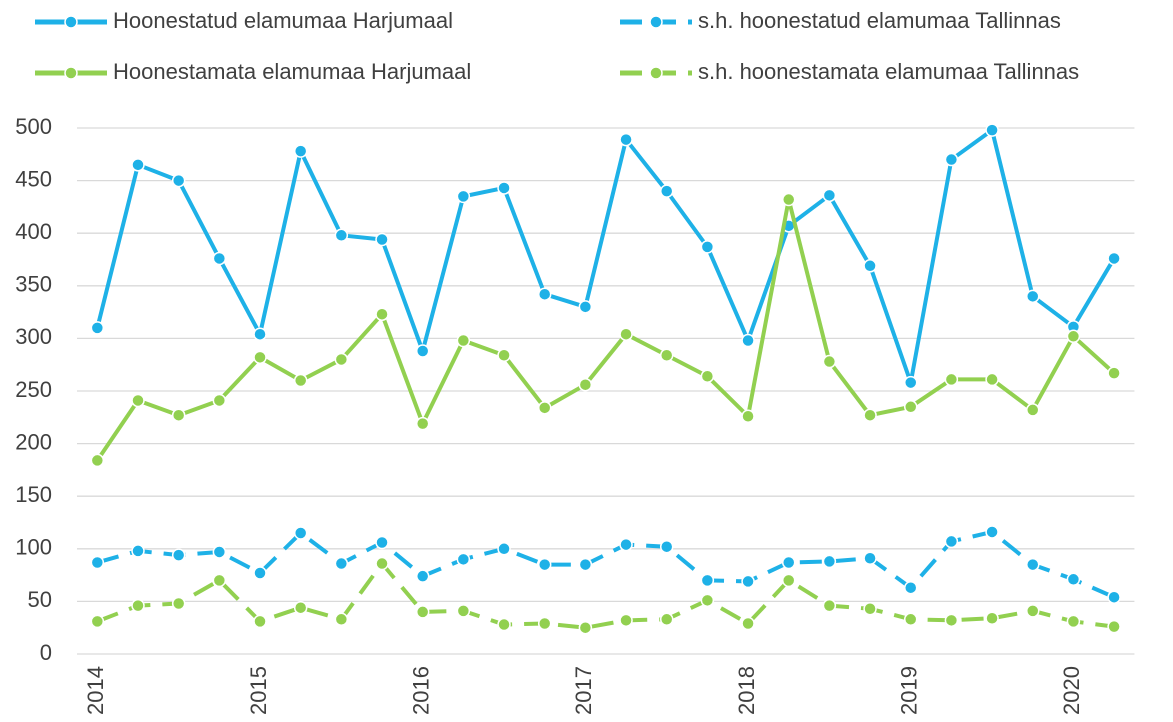 This screenshot has width=1173, height=722. What do you see at coordinates (95, 690) in the screenshot?
I see `x-tick-label: 2014` at bounding box center [95, 690].